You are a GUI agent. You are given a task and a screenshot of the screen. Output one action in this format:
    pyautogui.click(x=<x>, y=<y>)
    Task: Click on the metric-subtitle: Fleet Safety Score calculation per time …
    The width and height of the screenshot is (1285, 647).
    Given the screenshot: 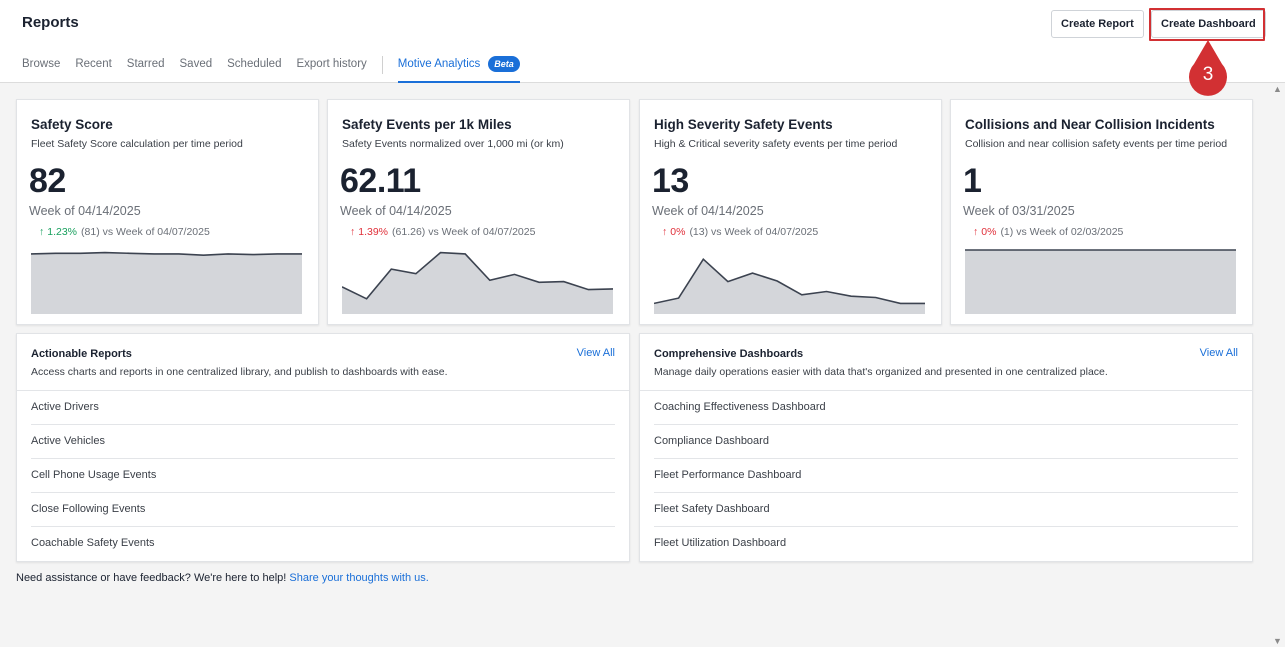 What is the action you would take?
    pyautogui.click(x=137, y=144)
    